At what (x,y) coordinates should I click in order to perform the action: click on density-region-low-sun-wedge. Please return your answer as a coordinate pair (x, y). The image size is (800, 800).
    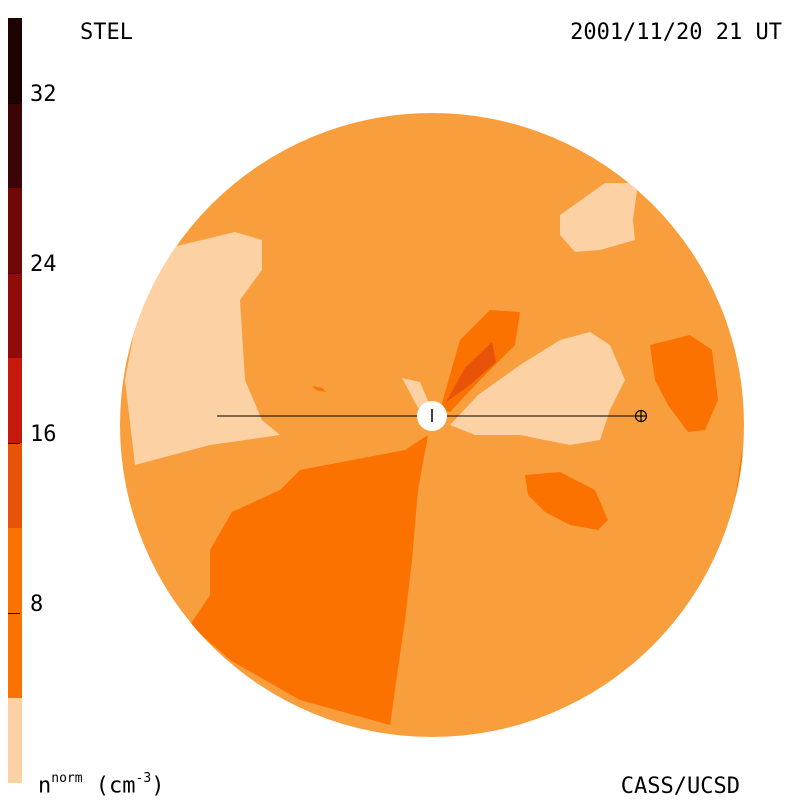
    Looking at the image, I should click on (417, 394).